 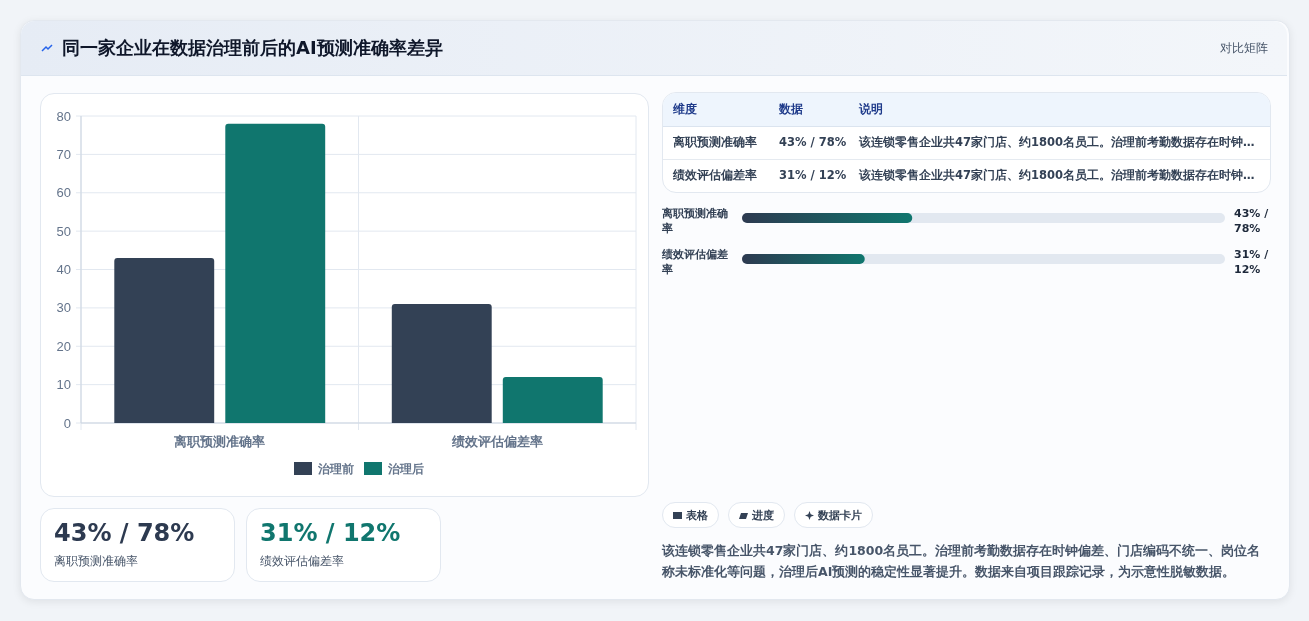 I want to click on text: 对比矩阵, so click(x=1243, y=48).